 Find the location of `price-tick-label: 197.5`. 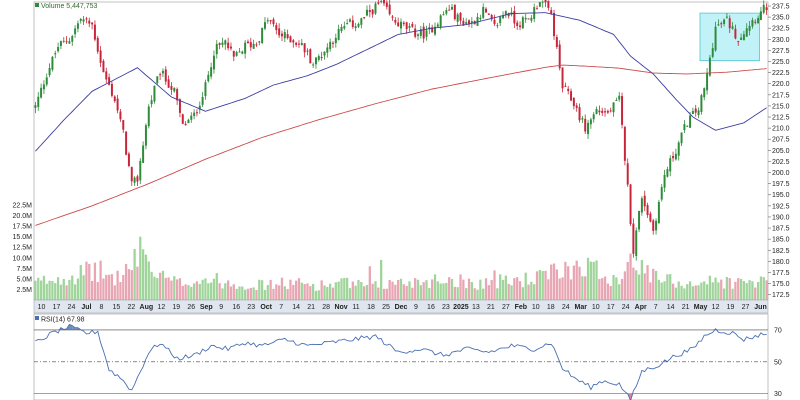

price-tick-label: 197.5 is located at coordinates (781, 184).